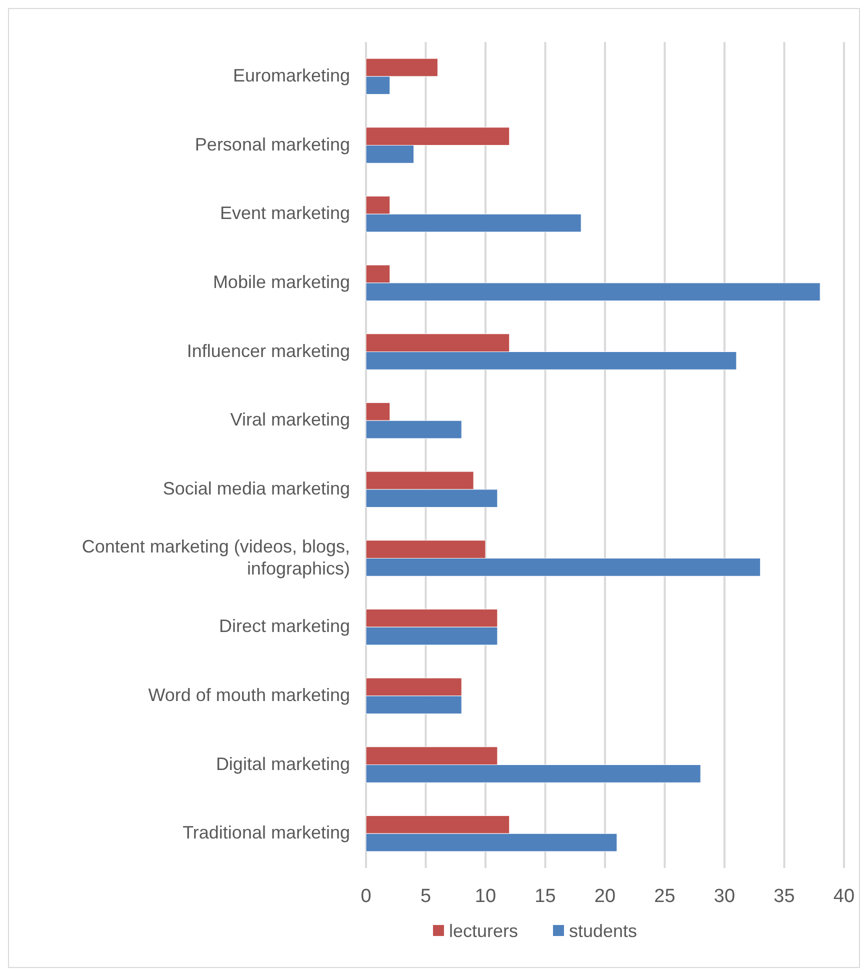 This screenshot has width=868, height=976. What do you see at coordinates (290, 419) in the screenshot?
I see `y-tick-label: Viral marketing` at bounding box center [290, 419].